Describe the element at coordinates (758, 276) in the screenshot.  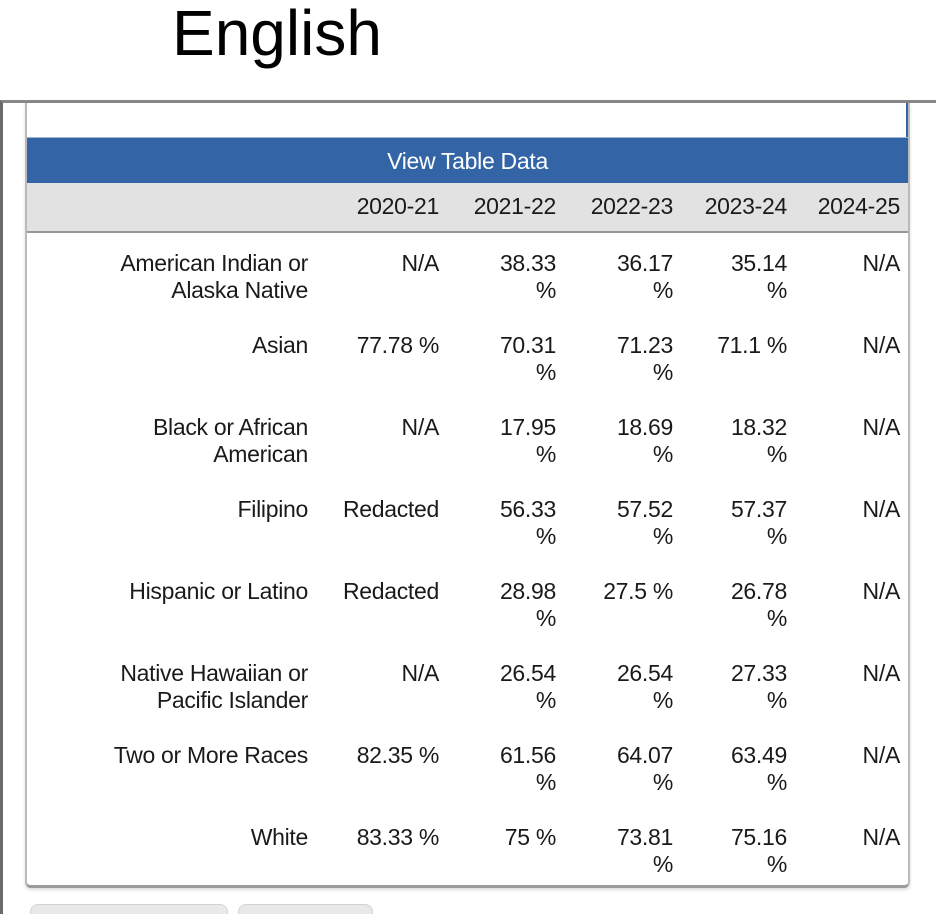
I see `value-cell: 35.14 %` at that location.